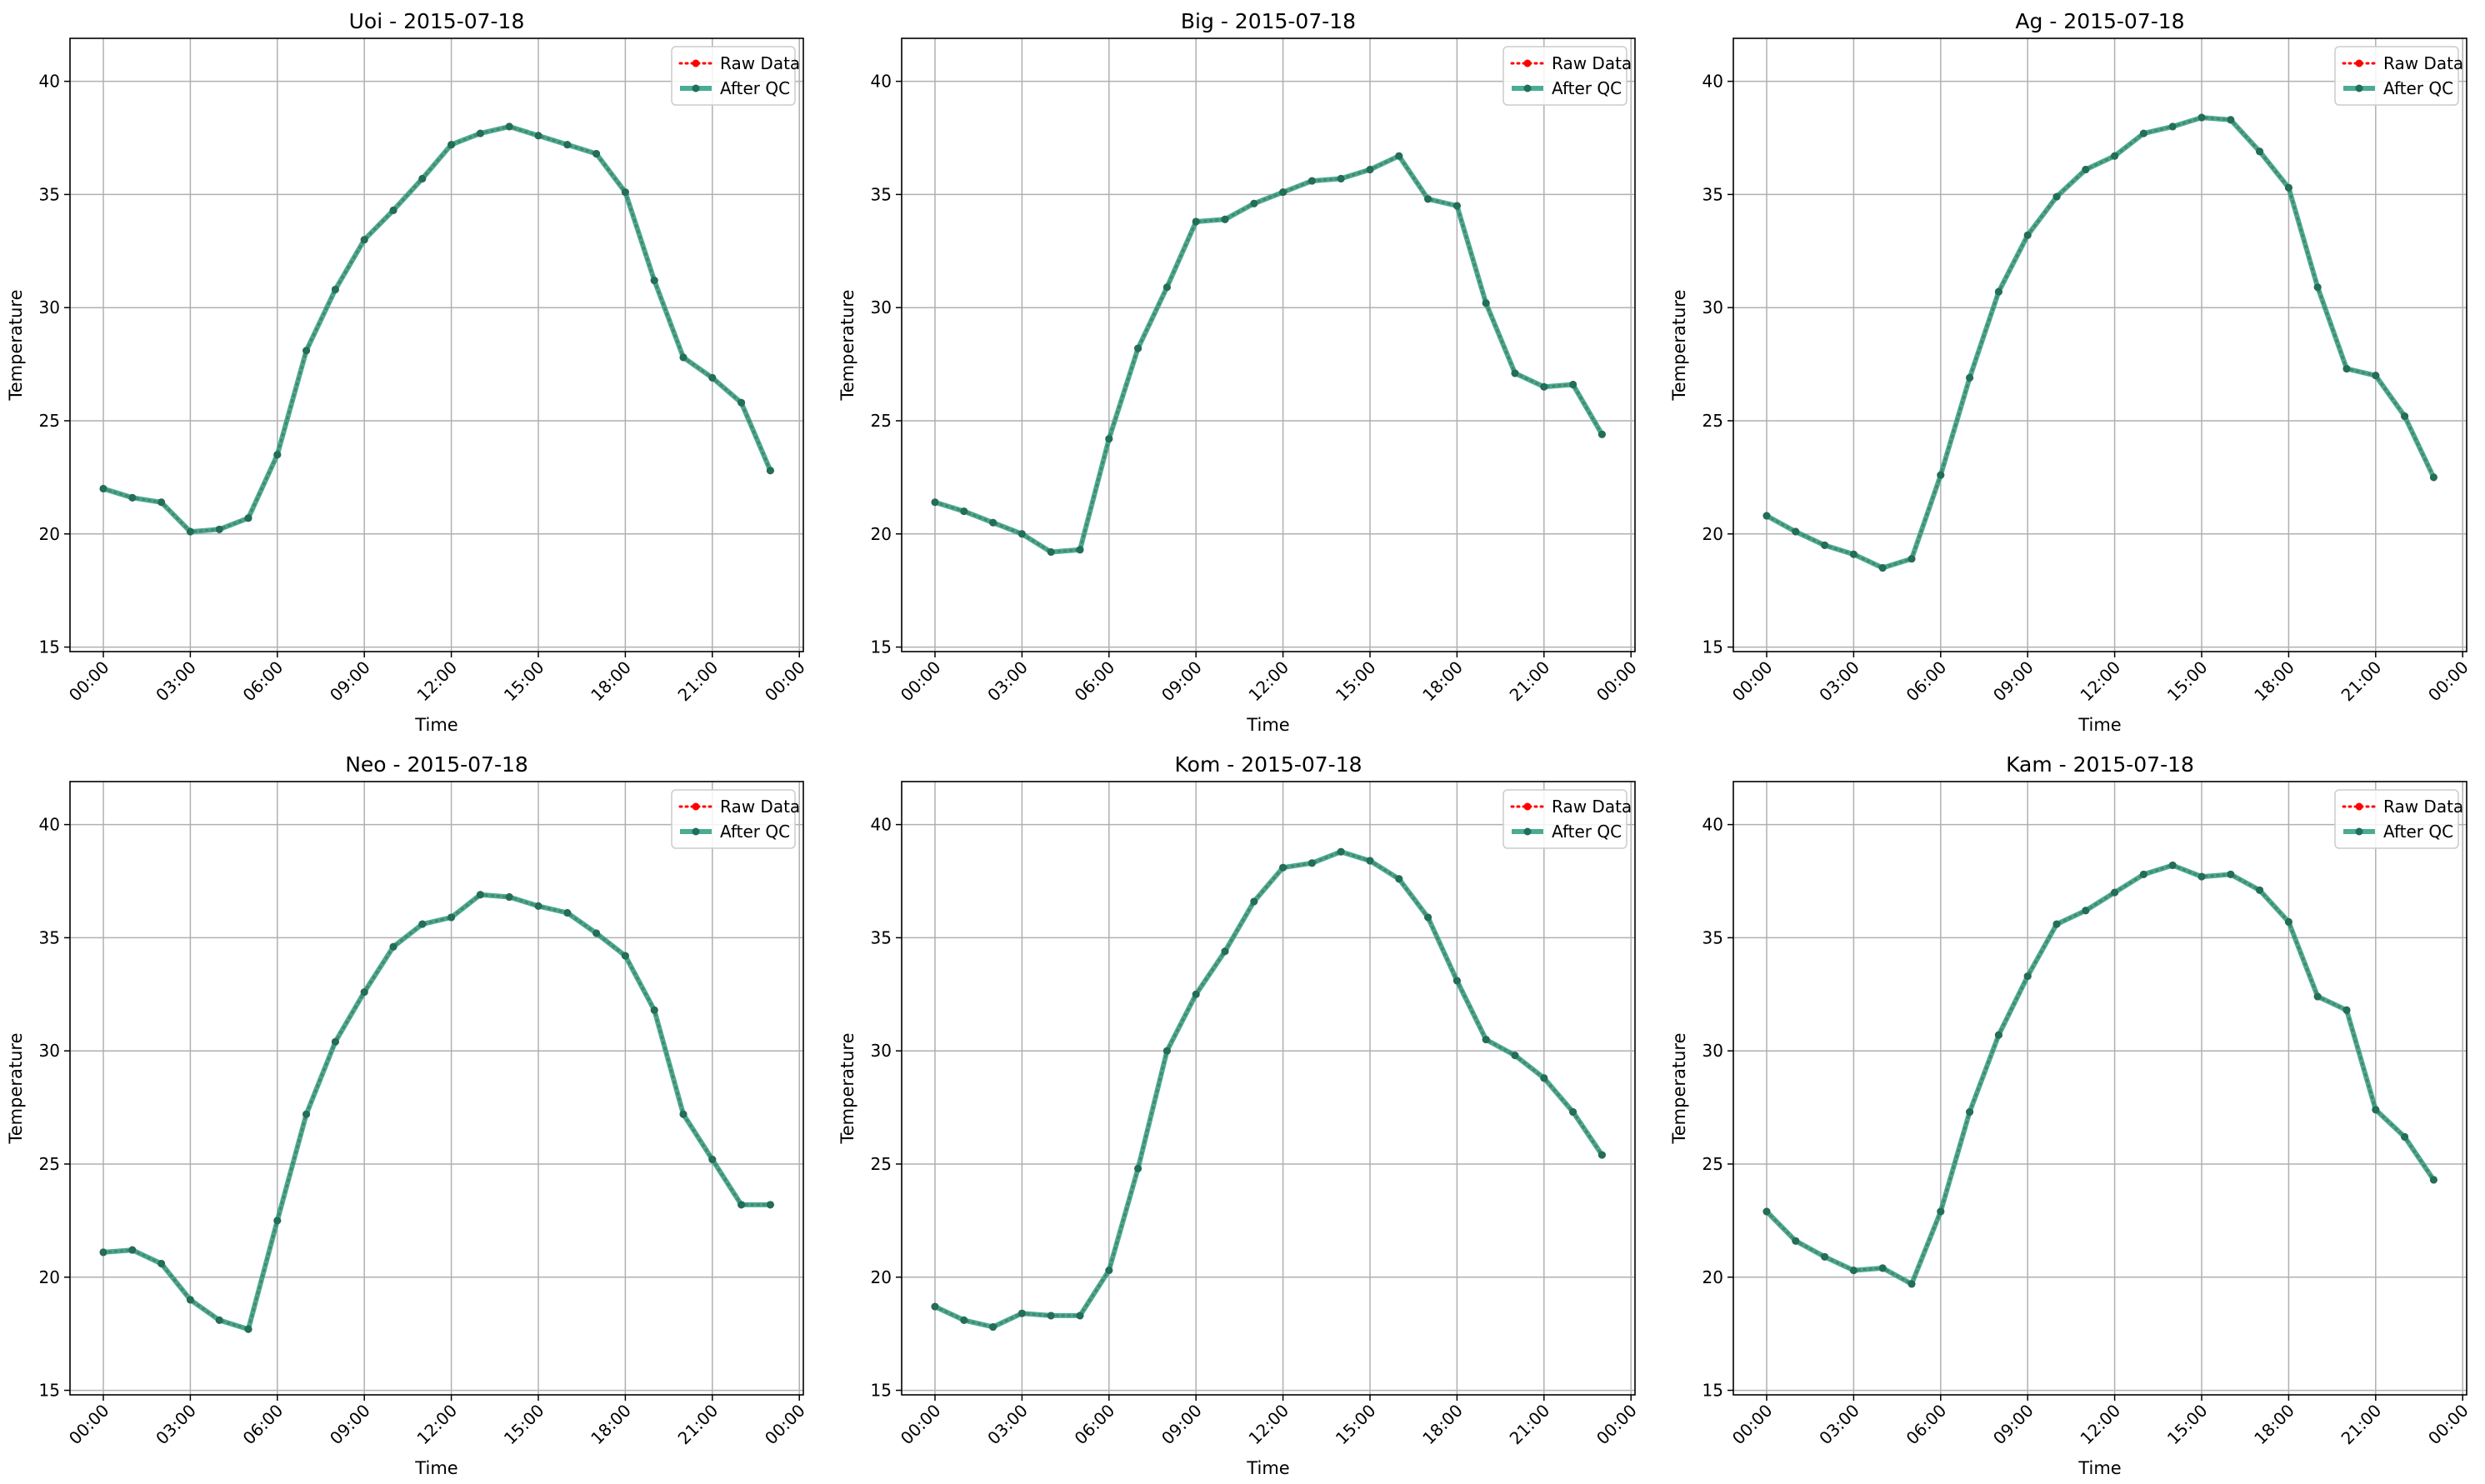 This screenshot has height=1484, width=2485. Describe the element at coordinates (881, 1277) in the screenshot. I see `y-tick-label: 20` at that location.